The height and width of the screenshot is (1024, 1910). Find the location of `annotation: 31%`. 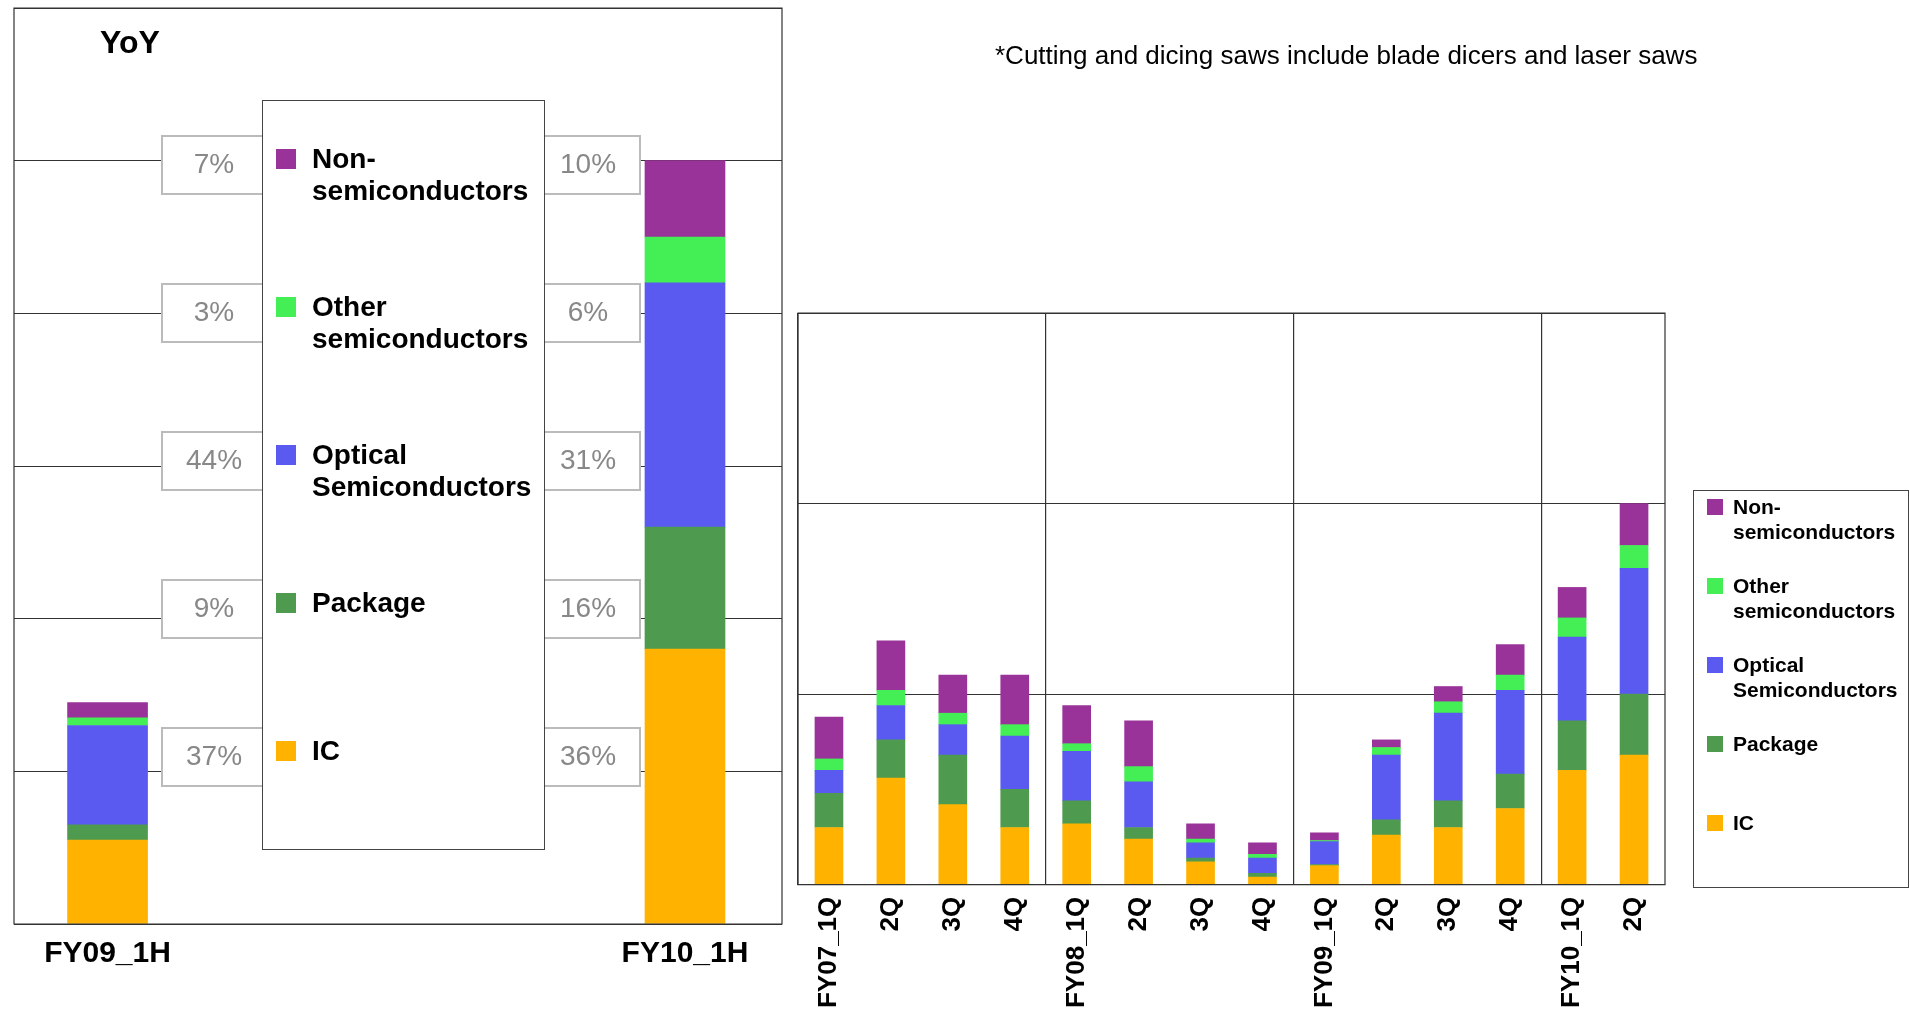

annotation: 31% is located at coordinates (588, 459).